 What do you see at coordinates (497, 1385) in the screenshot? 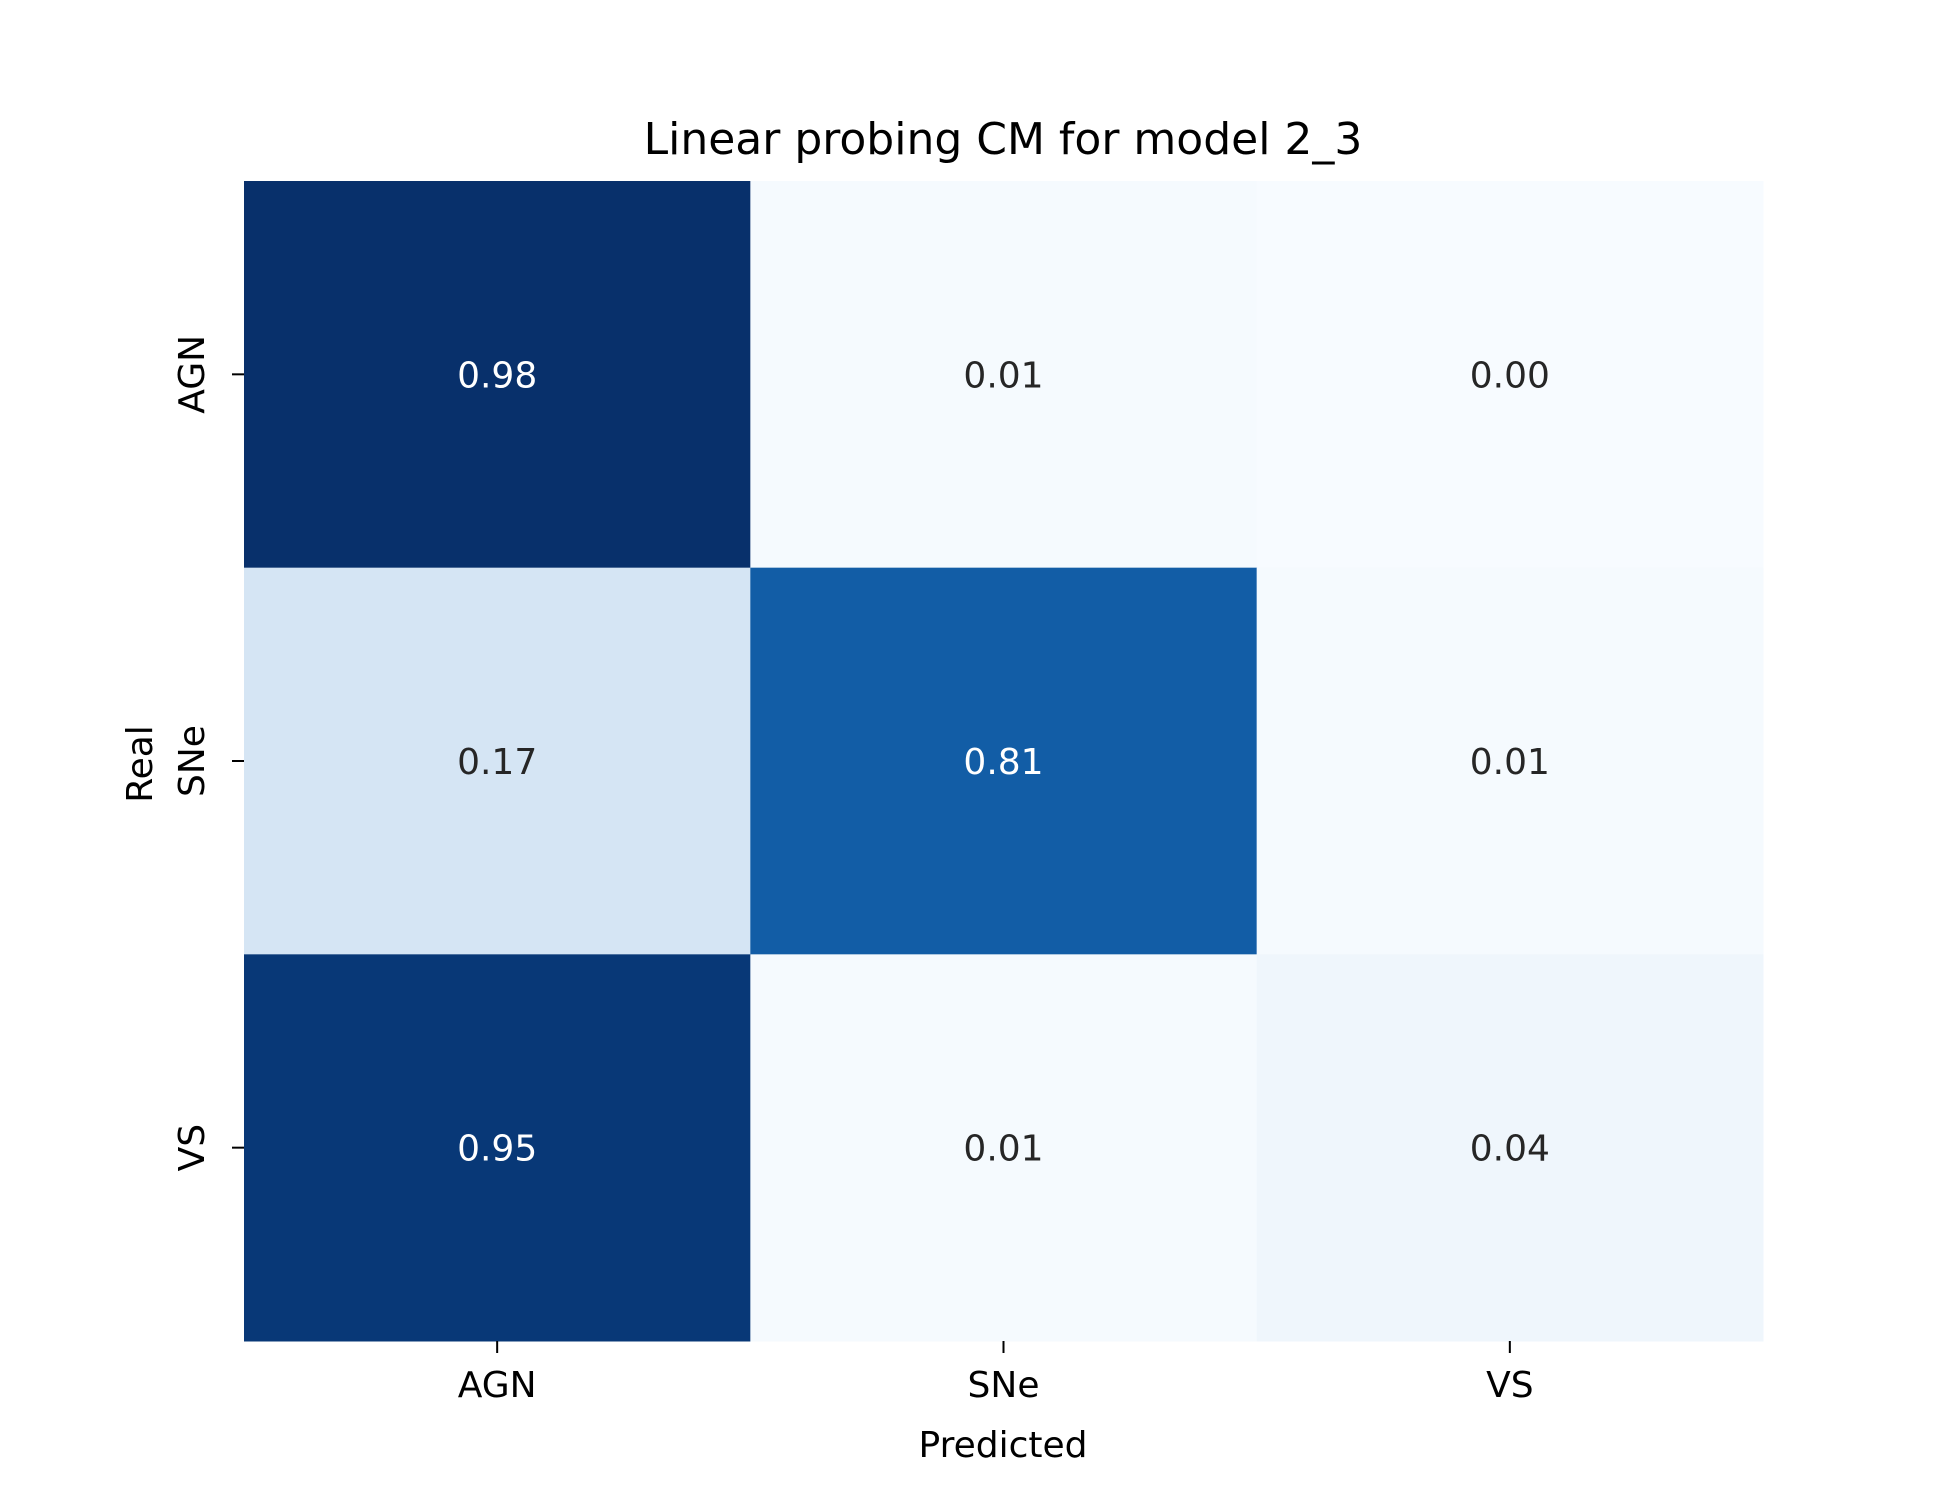
I see `x-tick-label-AGN: AGN` at bounding box center [497, 1385].